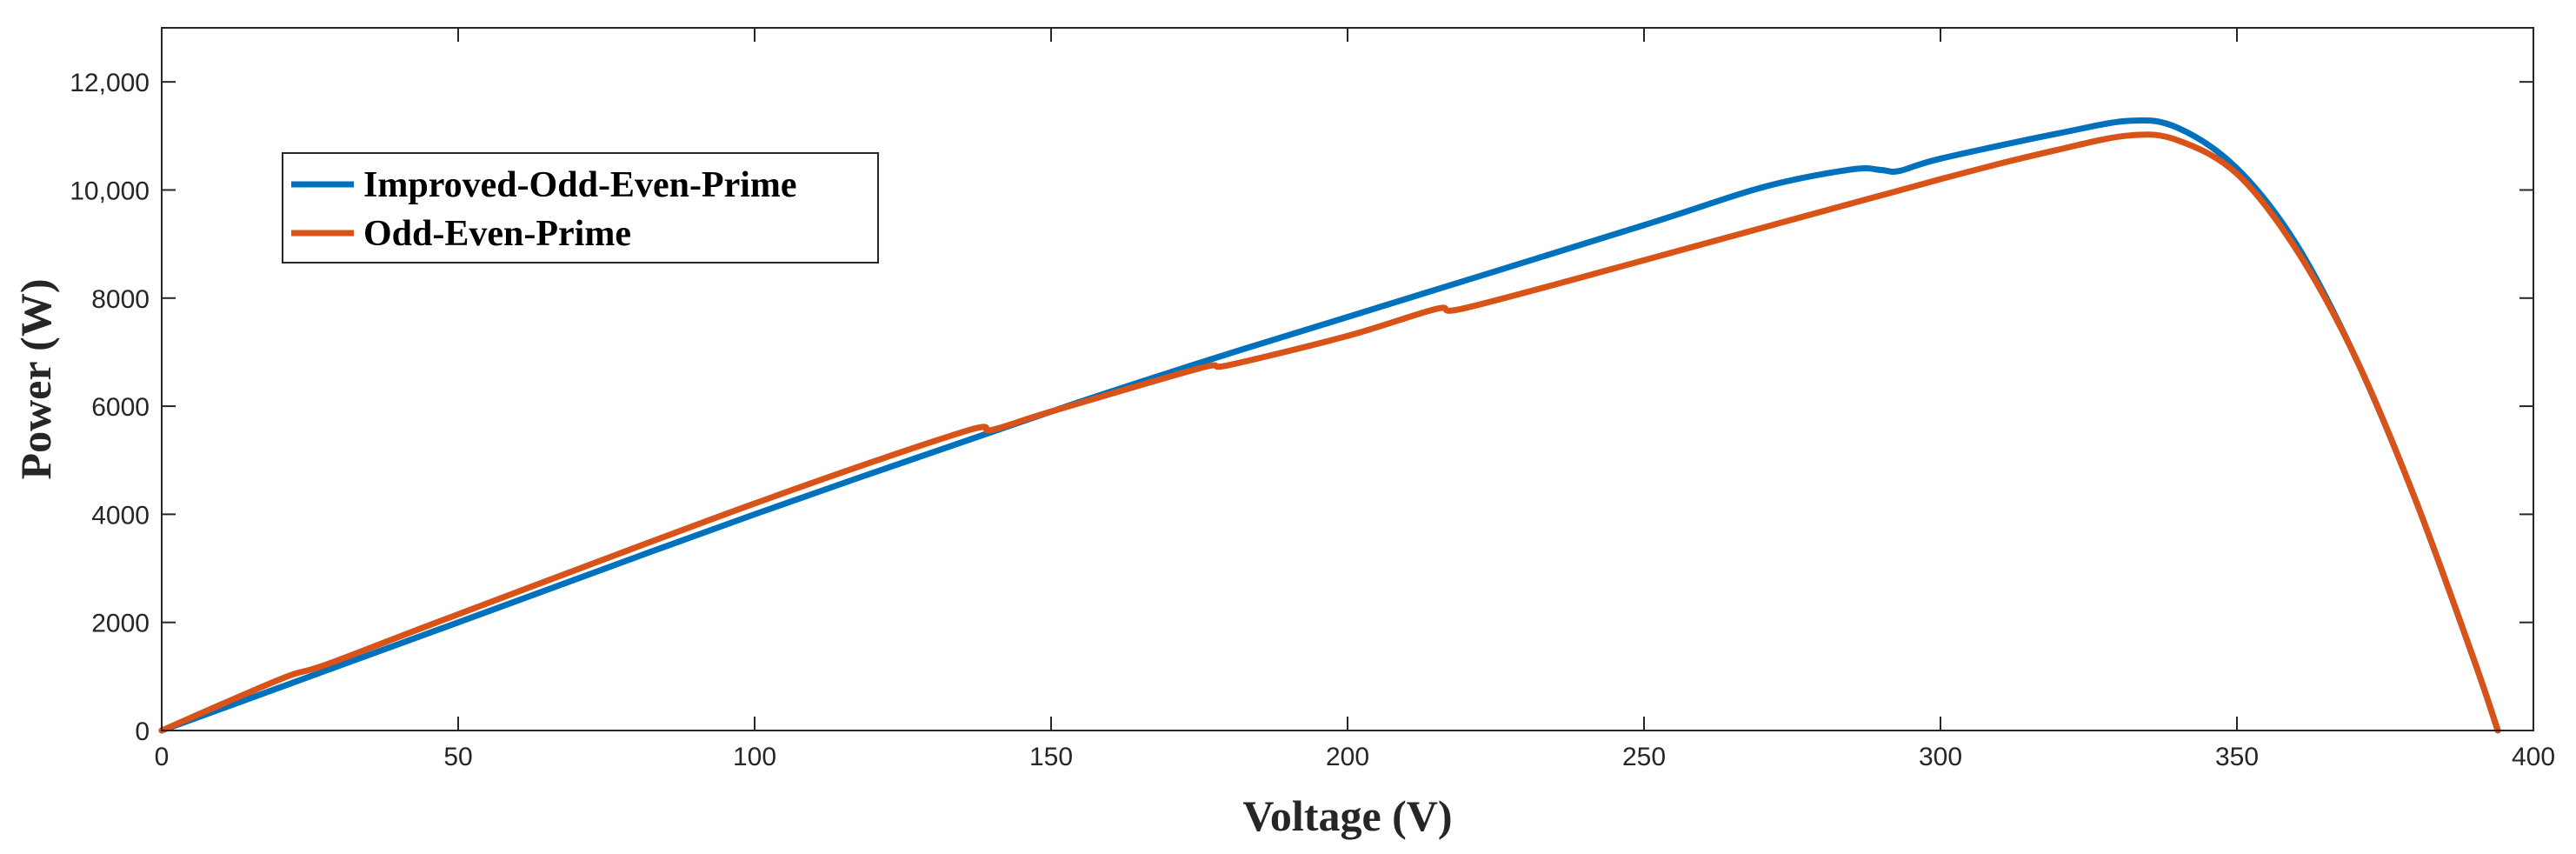 This screenshot has height=854, width=2576. What do you see at coordinates (120, 299) in the screenshot?
I see `y-tick-label: 8000` at bounding box center [120, 299].